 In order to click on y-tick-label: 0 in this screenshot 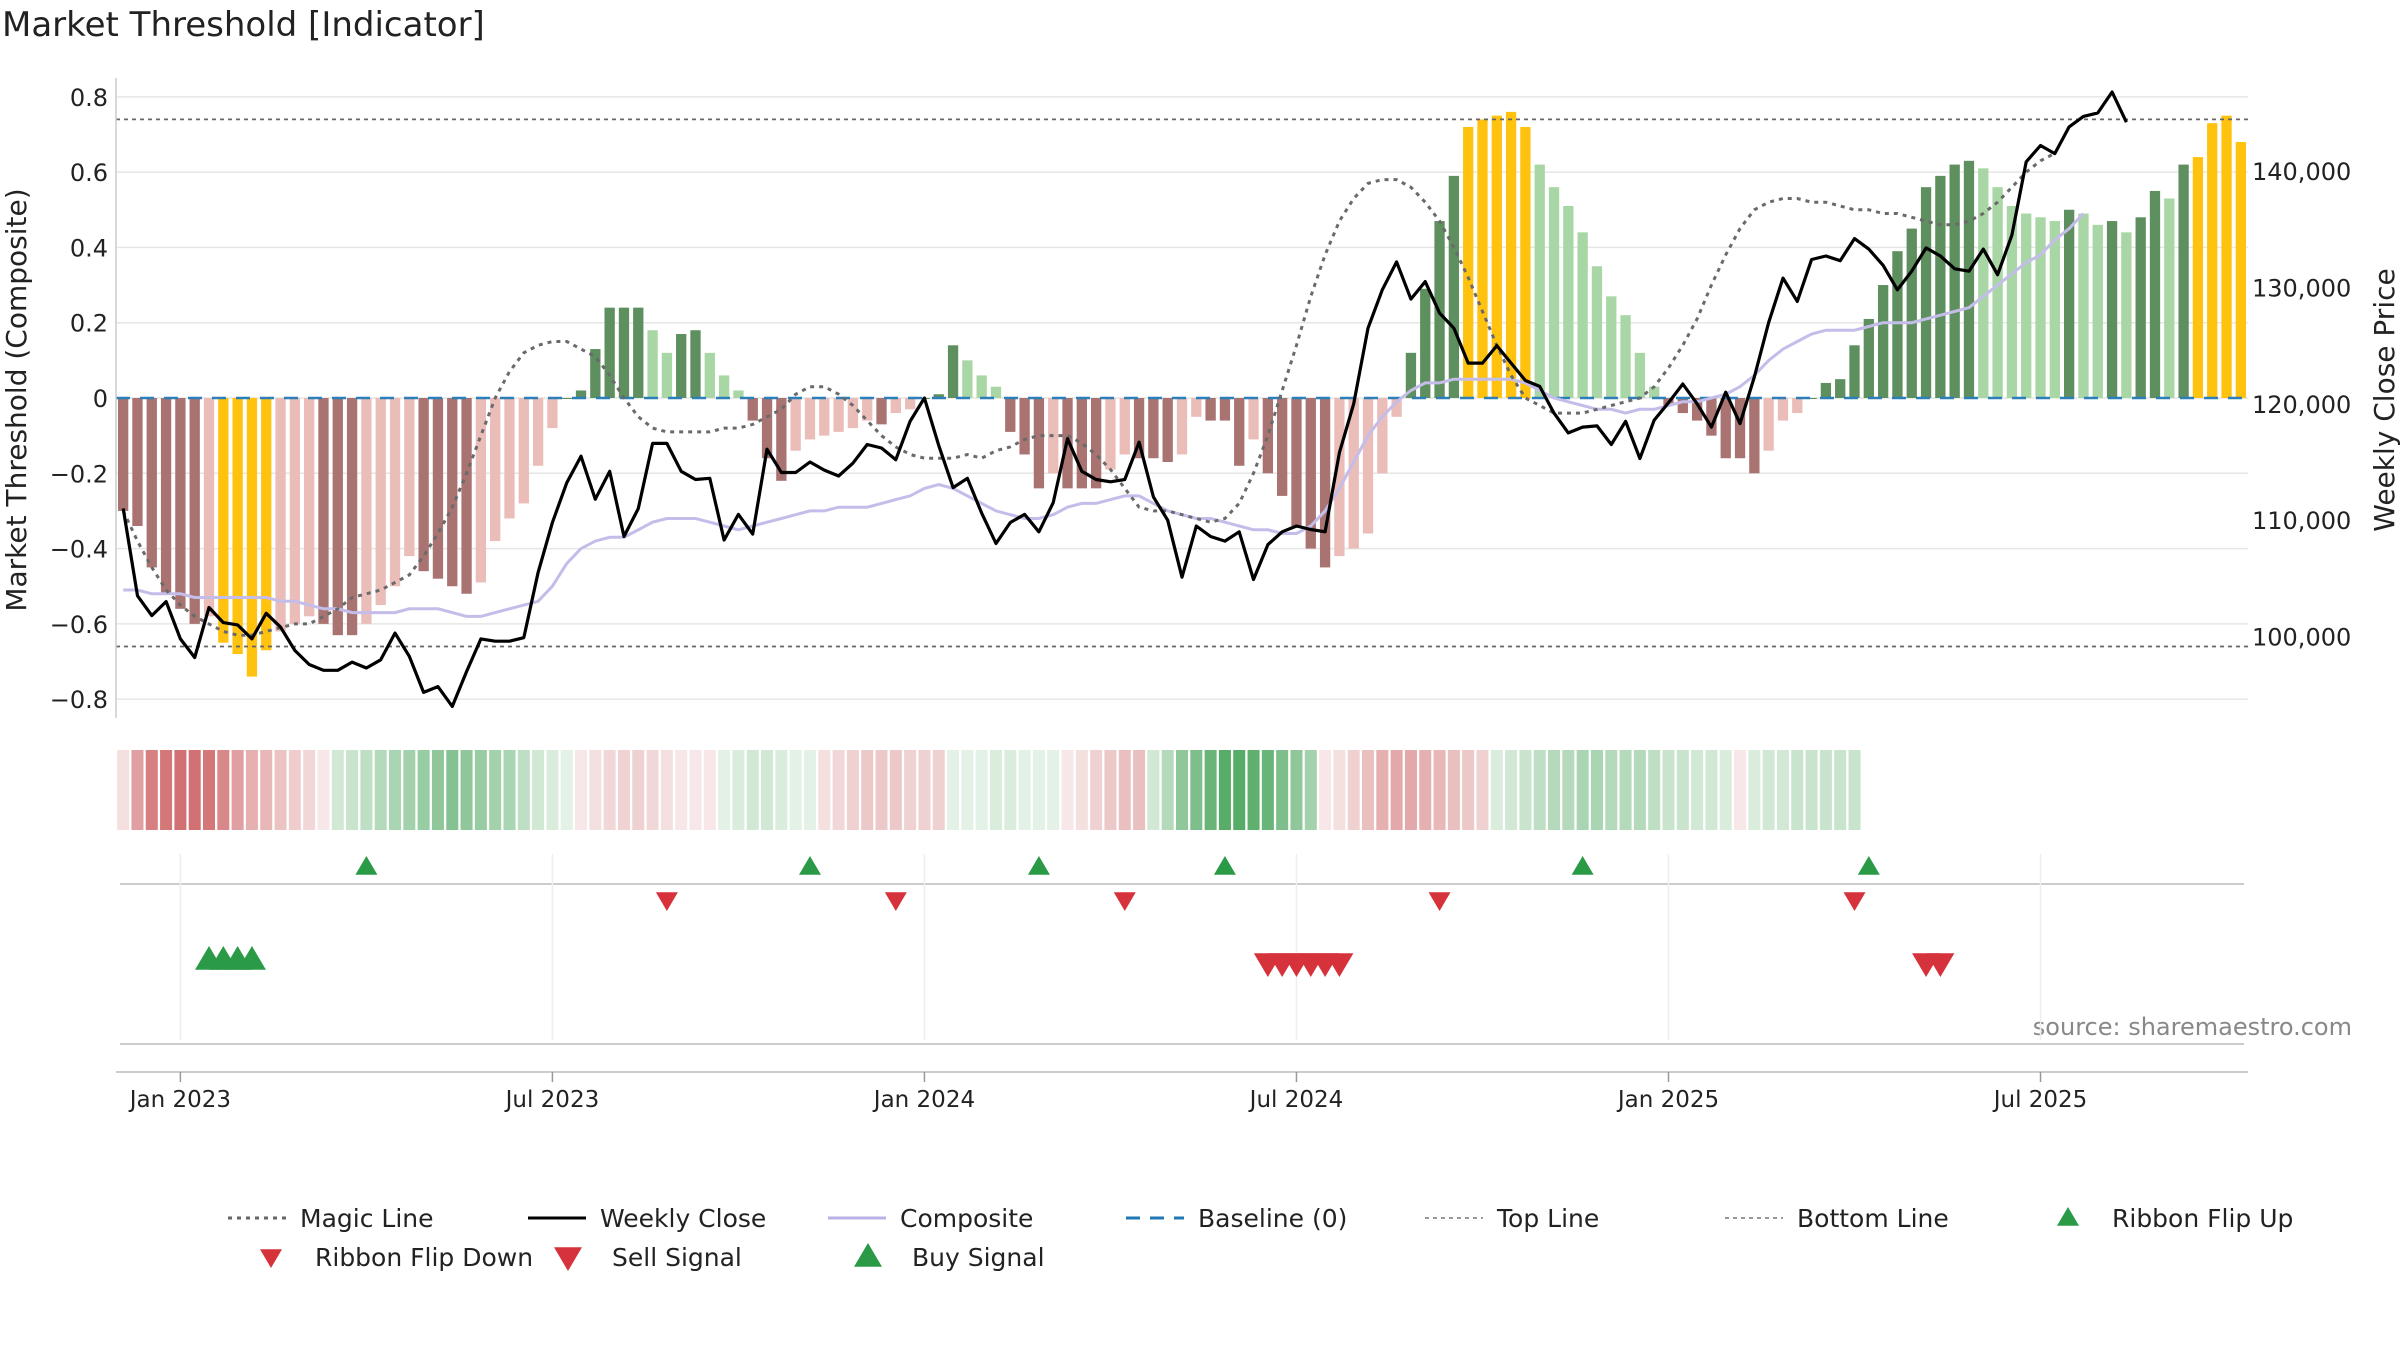, I will do `click(100, 399)`.